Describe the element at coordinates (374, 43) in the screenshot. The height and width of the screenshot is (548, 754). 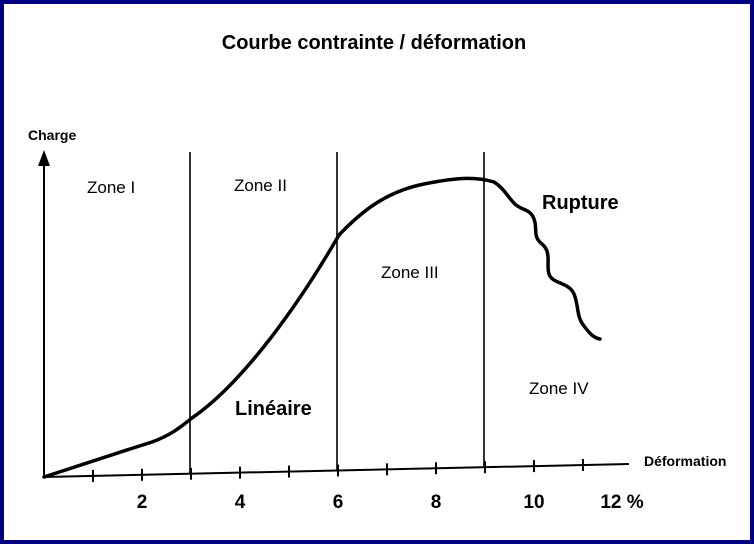
I see `chart-title: Courbe contrainte / déformation` at that location.